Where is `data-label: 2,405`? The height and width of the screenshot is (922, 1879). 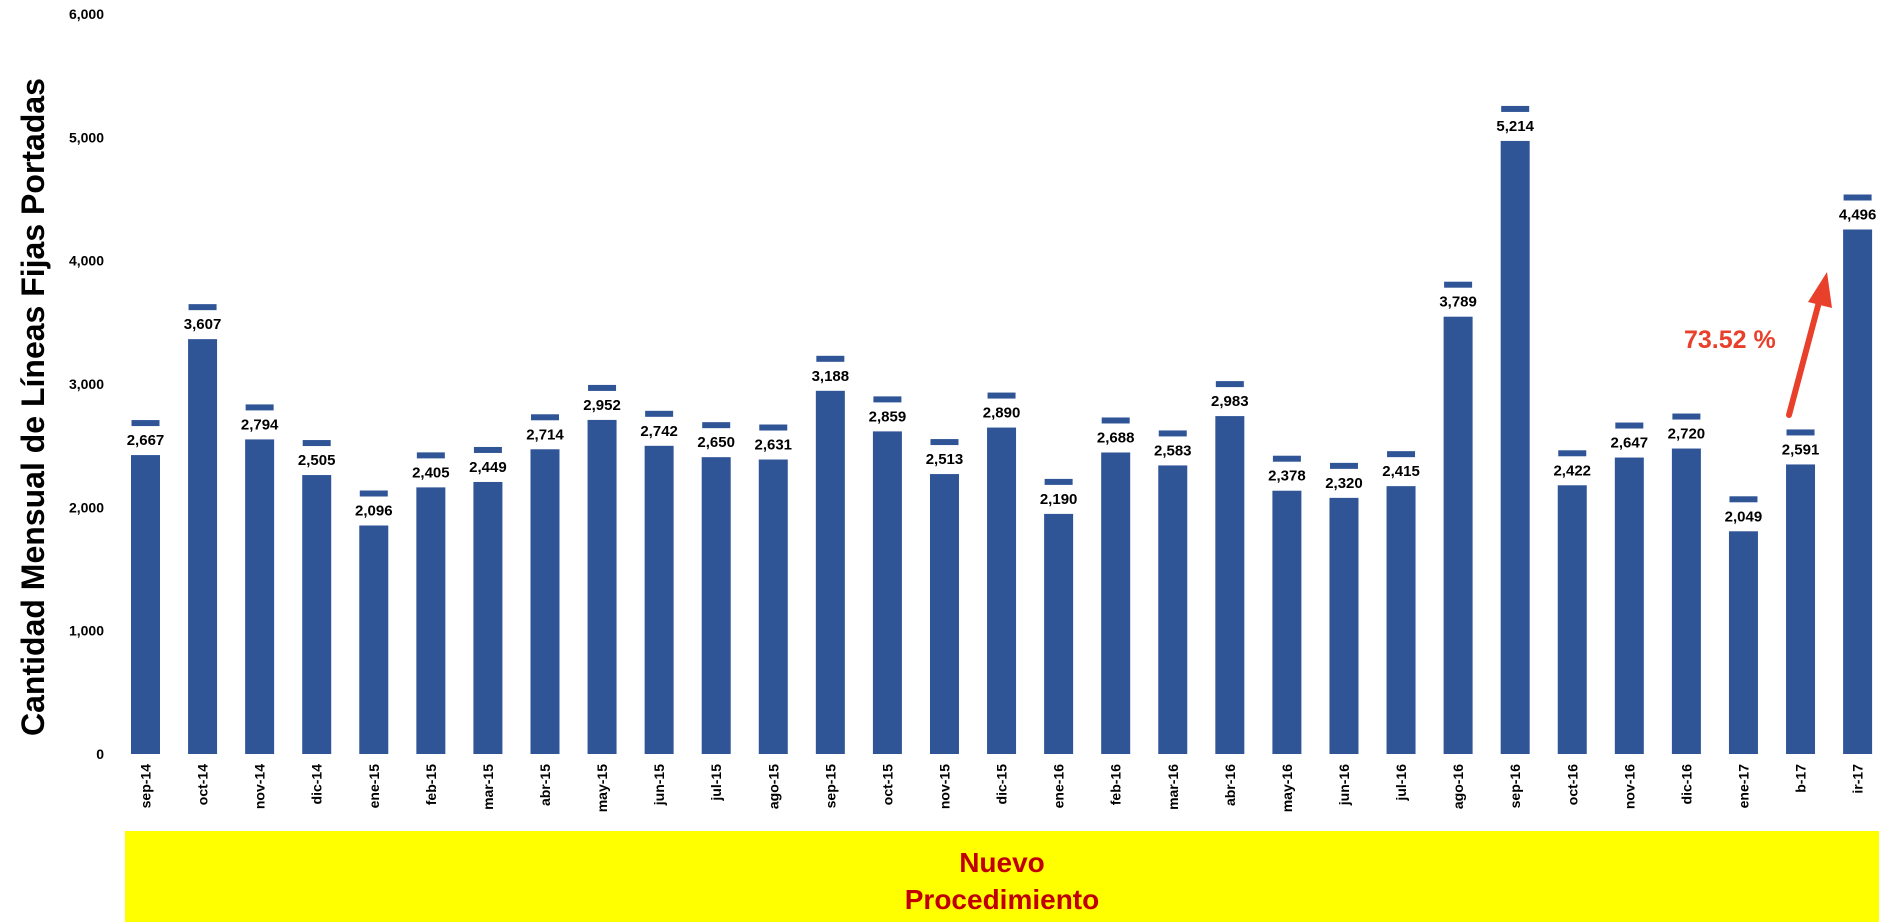 data-label: 2,405 is located at coordinates (431, 472).